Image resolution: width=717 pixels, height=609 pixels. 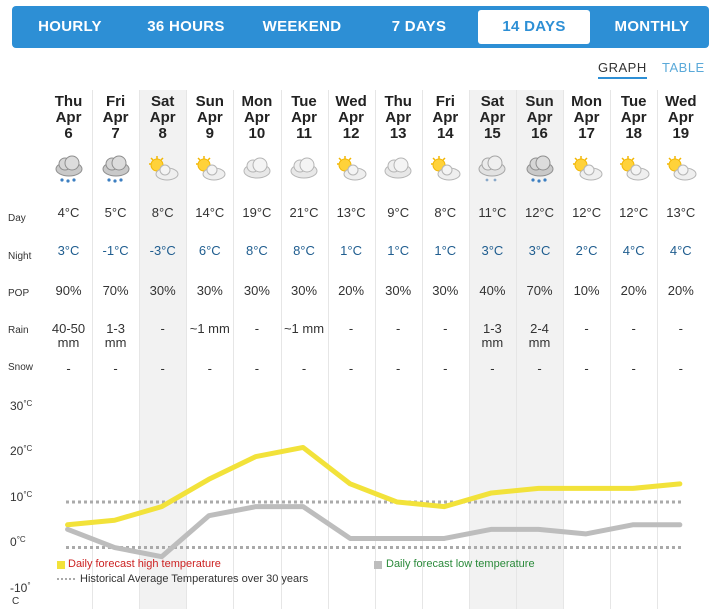 What do you see at coordinates (680, 118) in the screenshot?
I see `day-header: Wed Apr 19` at bounding box center [680, 118].